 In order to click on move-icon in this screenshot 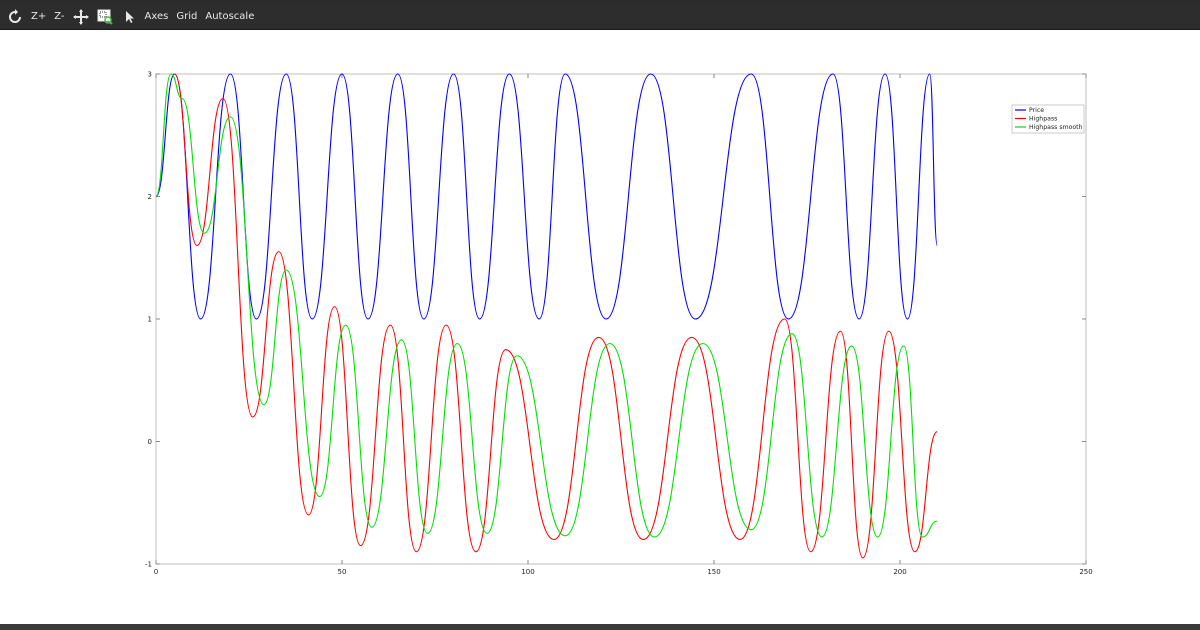, I will do `click(80, 16)`.